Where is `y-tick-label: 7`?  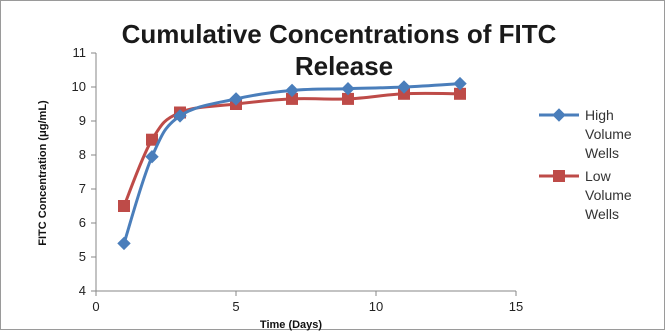
y-tick-label: 7 is located at coordinates (82, 188).